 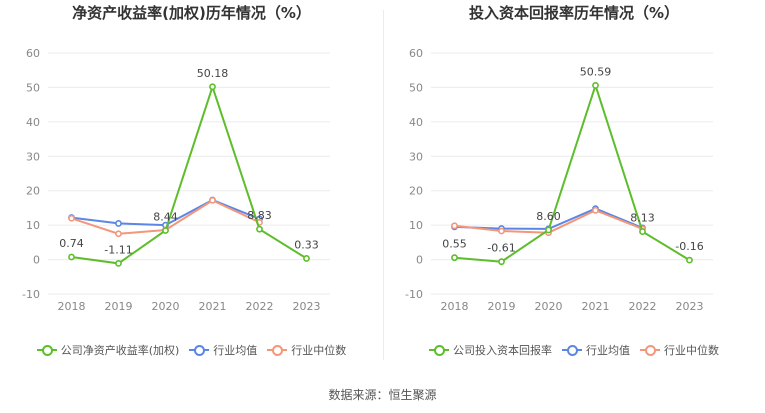 I want to click on chart-title: 净资产收益率(加权)历年情况（%）, so click(x=191, y=13).